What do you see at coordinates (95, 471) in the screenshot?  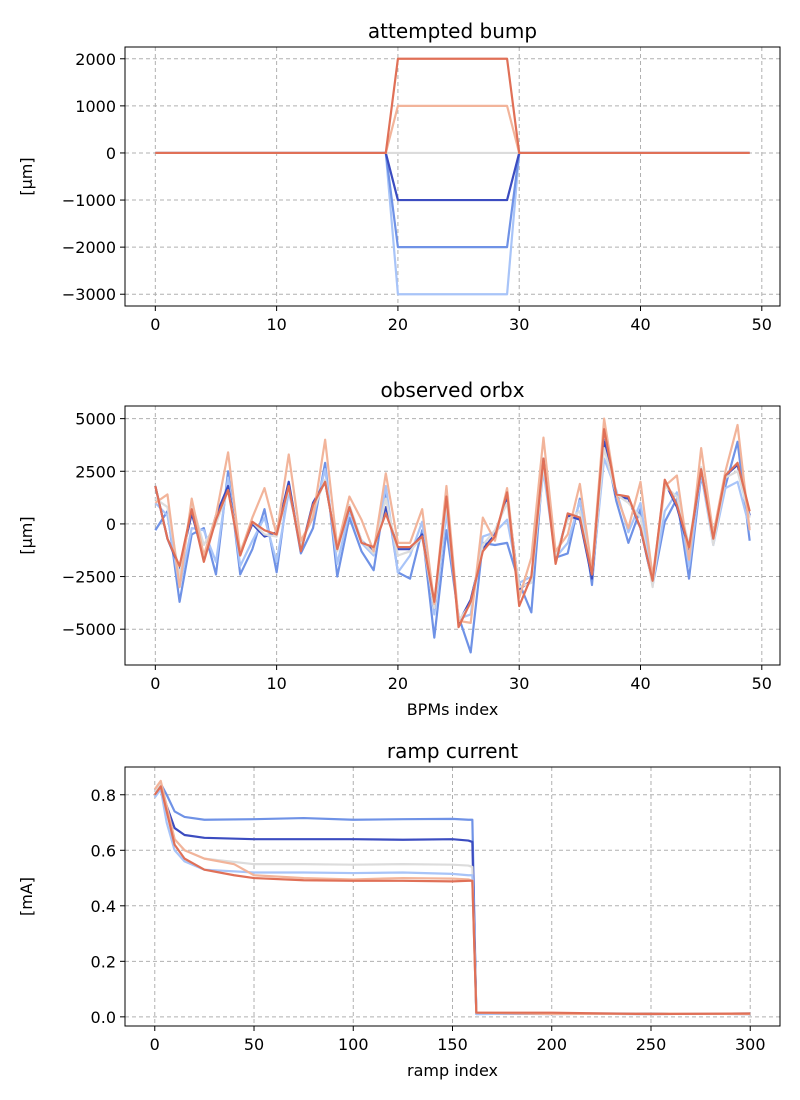 I see `y-tick-label: 2500` at bounding box center [95, 471].